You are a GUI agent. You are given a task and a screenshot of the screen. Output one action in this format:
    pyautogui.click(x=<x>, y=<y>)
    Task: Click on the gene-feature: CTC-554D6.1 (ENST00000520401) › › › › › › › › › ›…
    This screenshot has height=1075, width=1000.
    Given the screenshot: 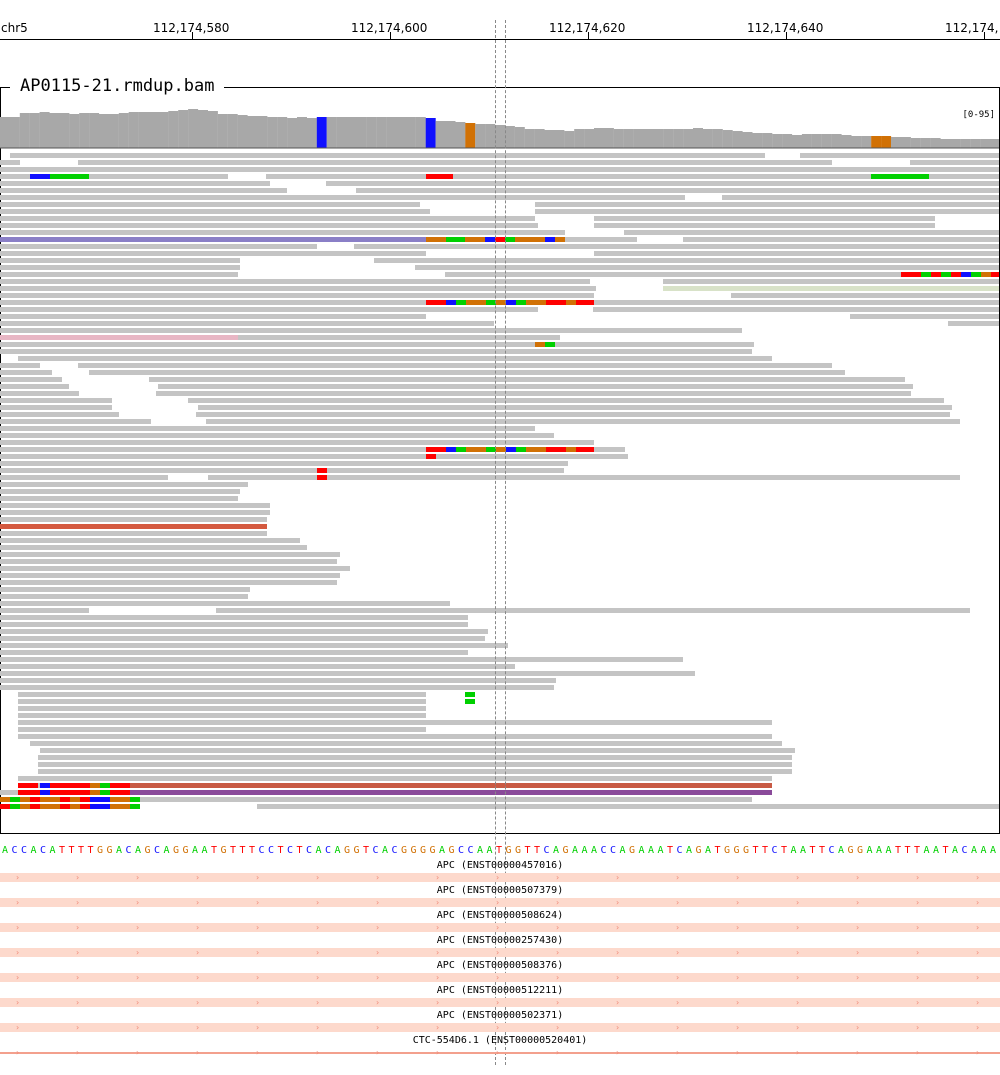 What is the action you would take?
    pyautogui.click(x=500, y=1047)
    